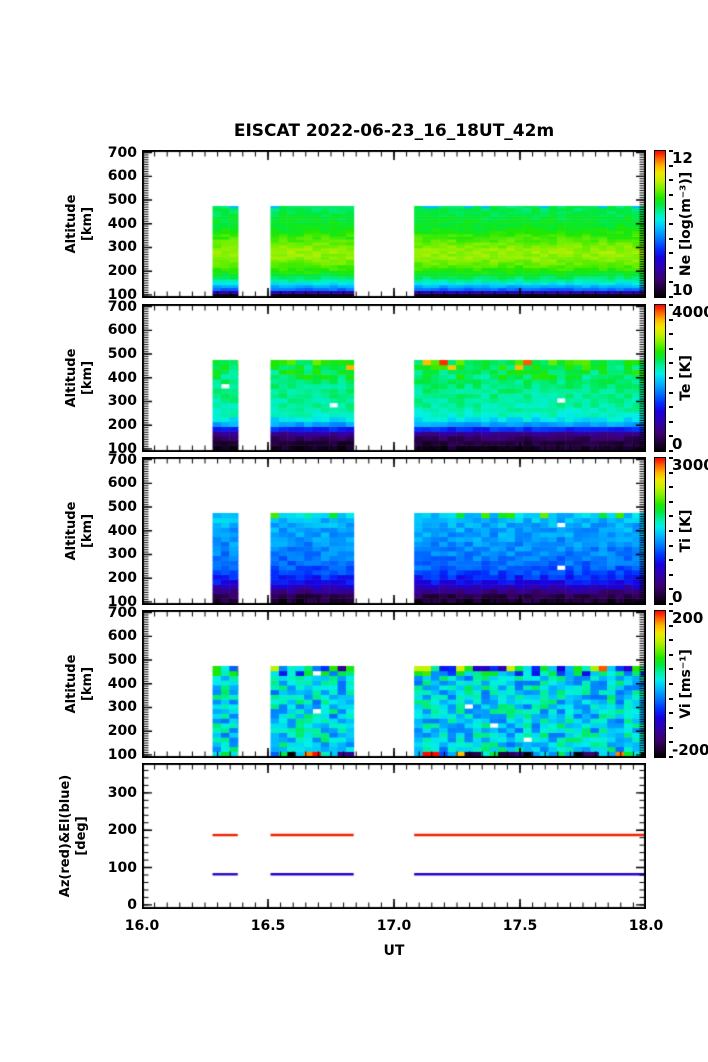 The width and height of the screenshot is (708, 1062). What do you see at coordinates (682, 158) in the screenshot?
I see `ne-colorbar-max-label: 12` at bounding box center [682, 158].